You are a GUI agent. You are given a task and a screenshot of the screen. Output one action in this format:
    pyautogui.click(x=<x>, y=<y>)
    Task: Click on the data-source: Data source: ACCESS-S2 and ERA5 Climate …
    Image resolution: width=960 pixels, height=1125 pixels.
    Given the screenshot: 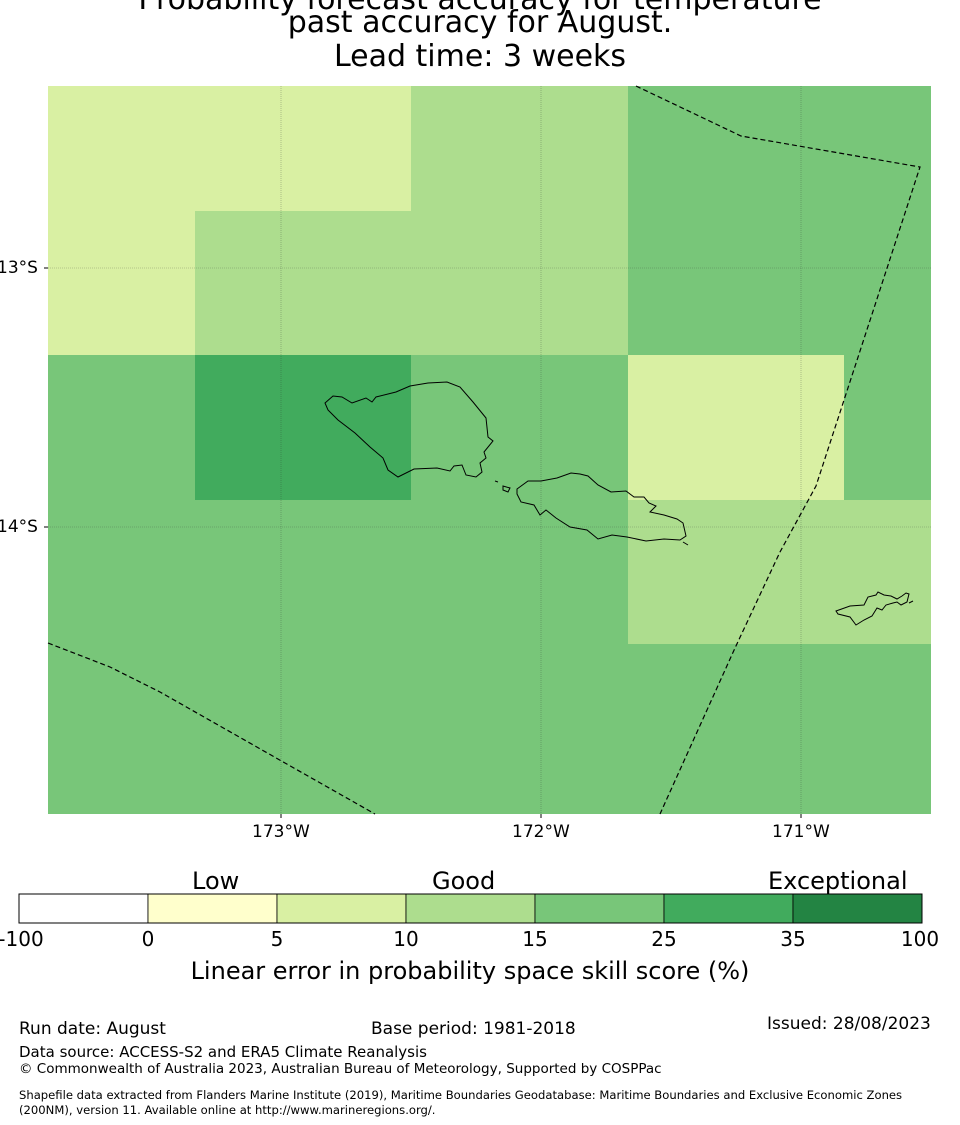 What is the action you would take?
    pyautogui.click(x=223, y=1052)
    